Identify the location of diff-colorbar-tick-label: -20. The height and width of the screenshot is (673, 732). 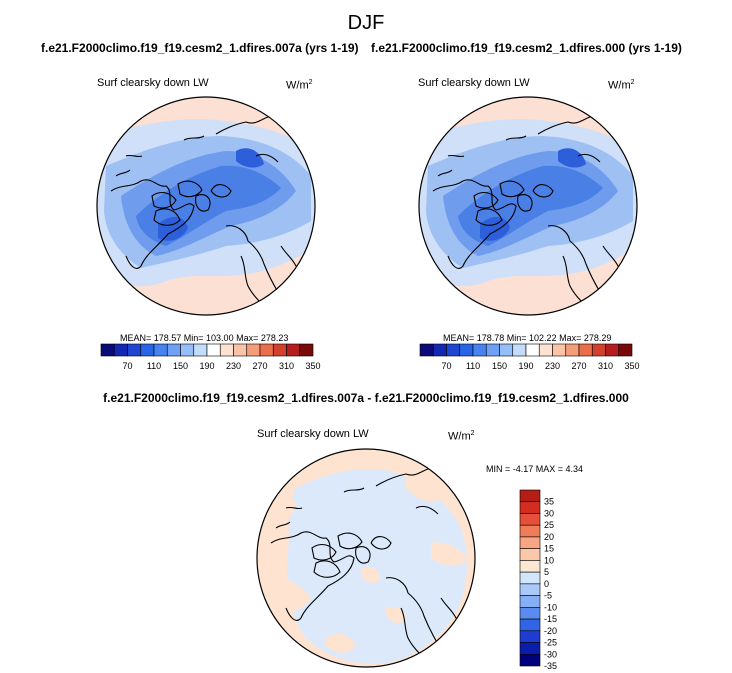
(550, 631).